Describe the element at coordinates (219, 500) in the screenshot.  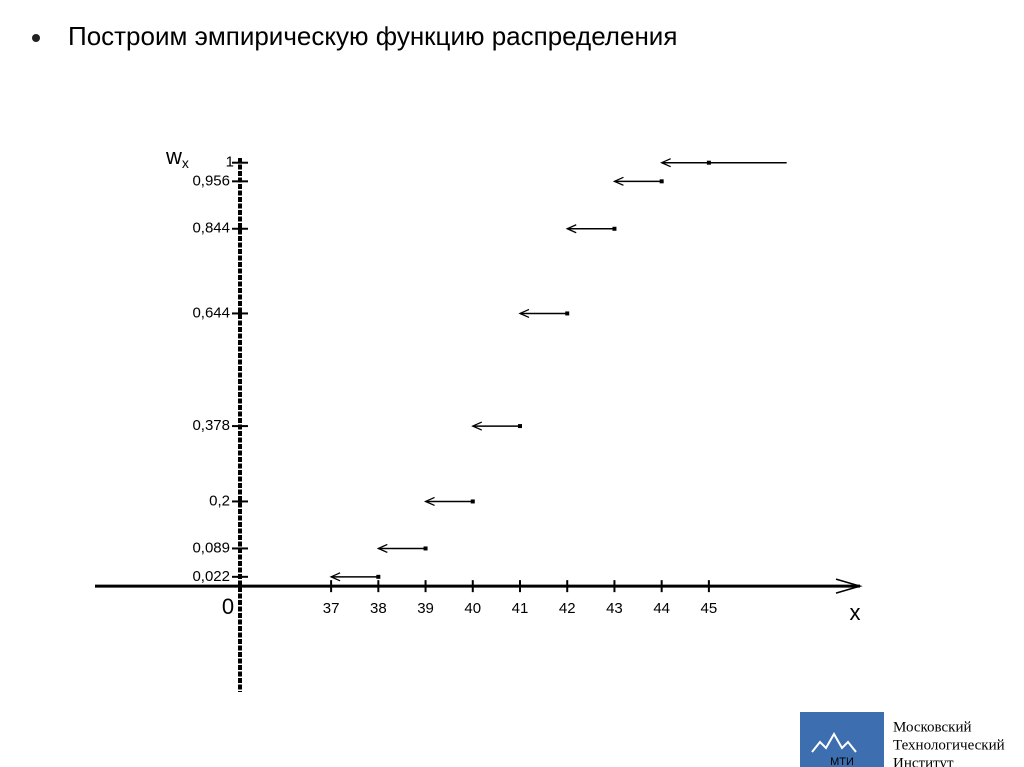
I see `y-tick-label: 0,2` at that location.